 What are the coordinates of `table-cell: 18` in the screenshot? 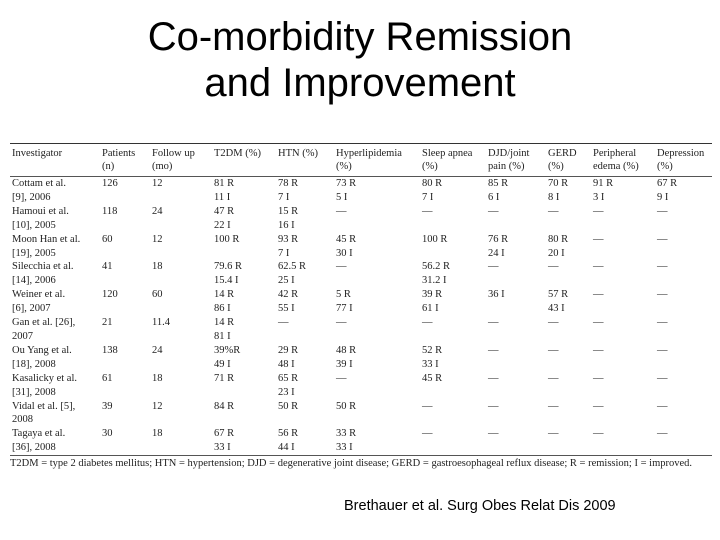 It's located at (157, 434).